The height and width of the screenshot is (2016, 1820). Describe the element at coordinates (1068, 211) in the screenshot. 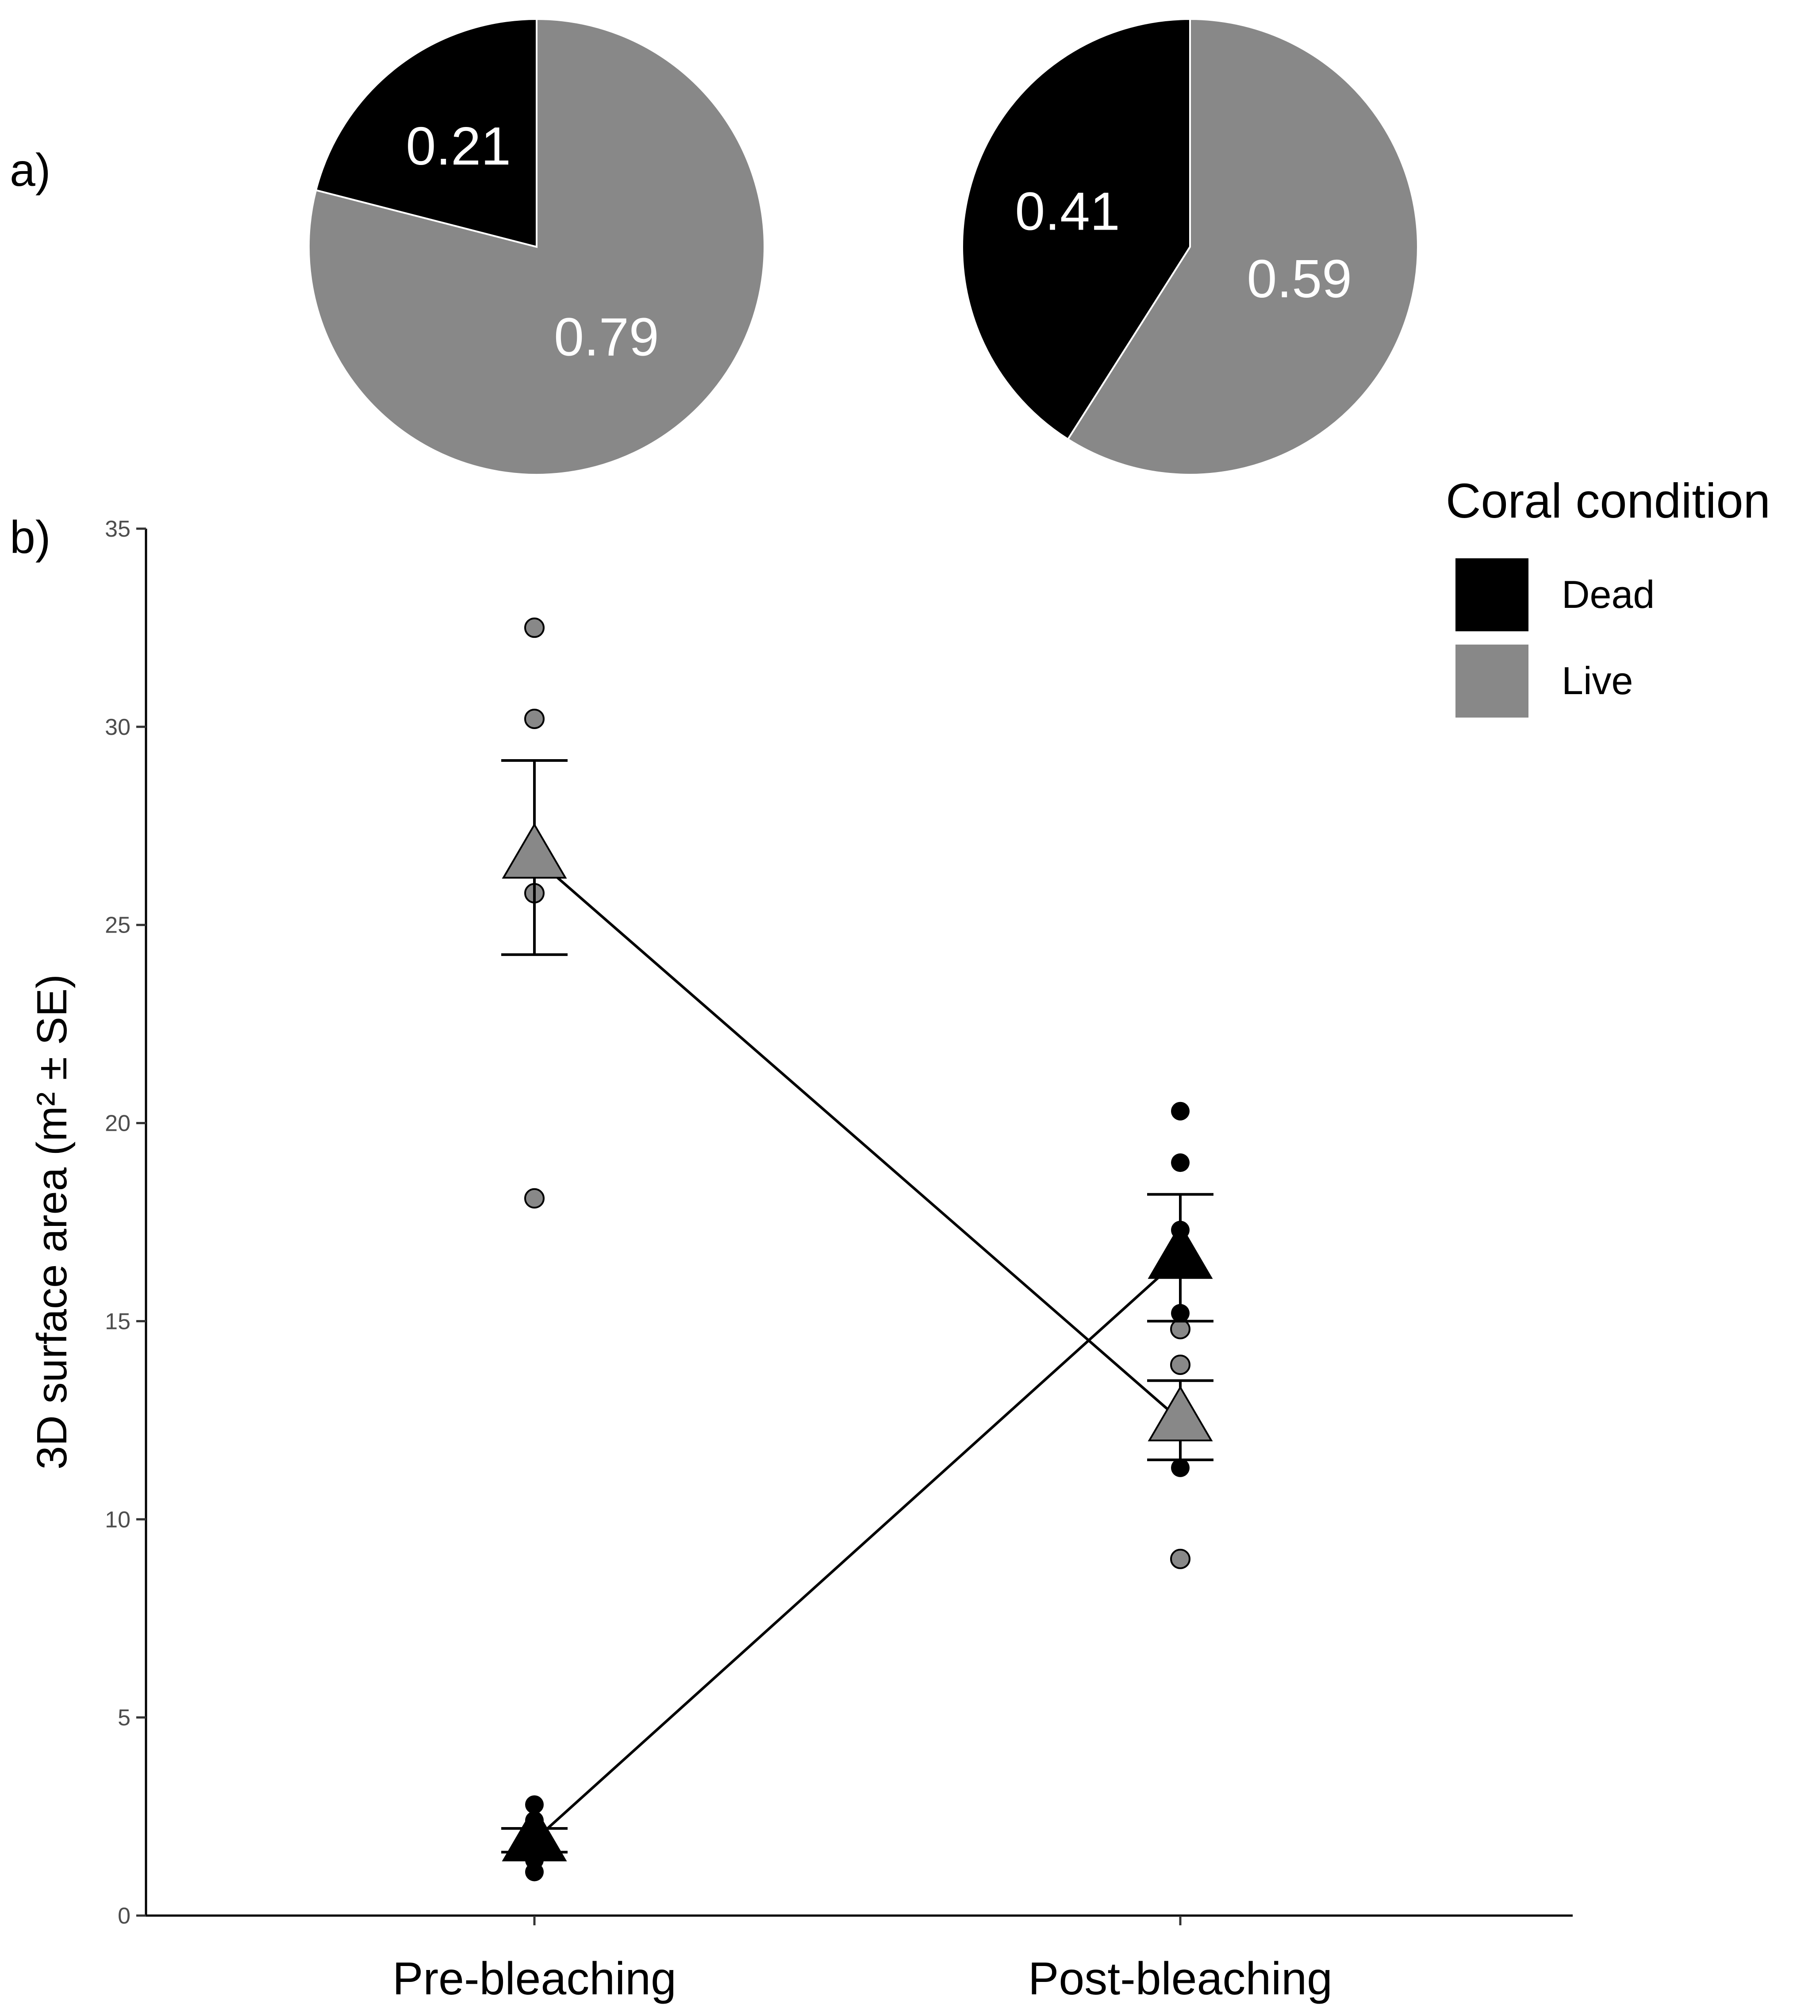

I see `pie-2-label-dead: 0.41` at that location.